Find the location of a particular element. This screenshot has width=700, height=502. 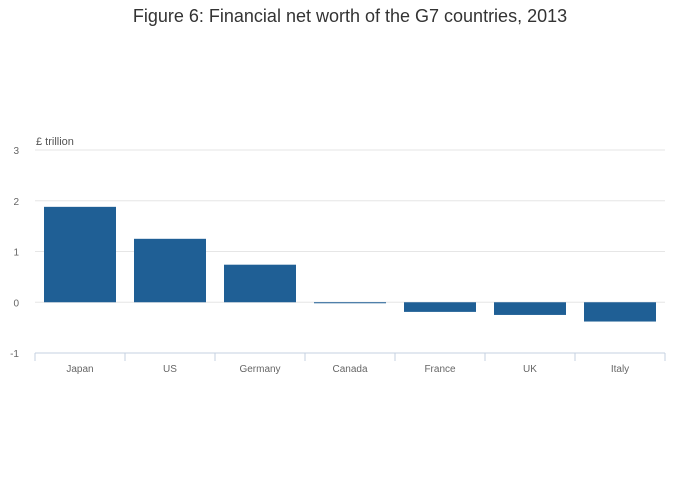

x-tick-label: Japan is located at coordinates (79, 369).